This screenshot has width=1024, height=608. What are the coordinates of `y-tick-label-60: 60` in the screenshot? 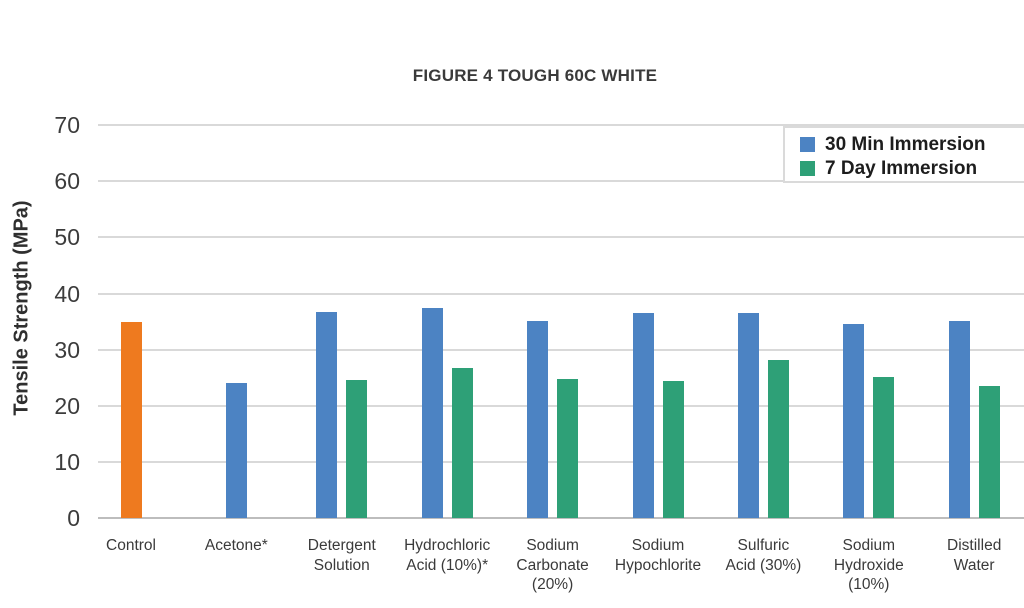 It's located at (67, 181).